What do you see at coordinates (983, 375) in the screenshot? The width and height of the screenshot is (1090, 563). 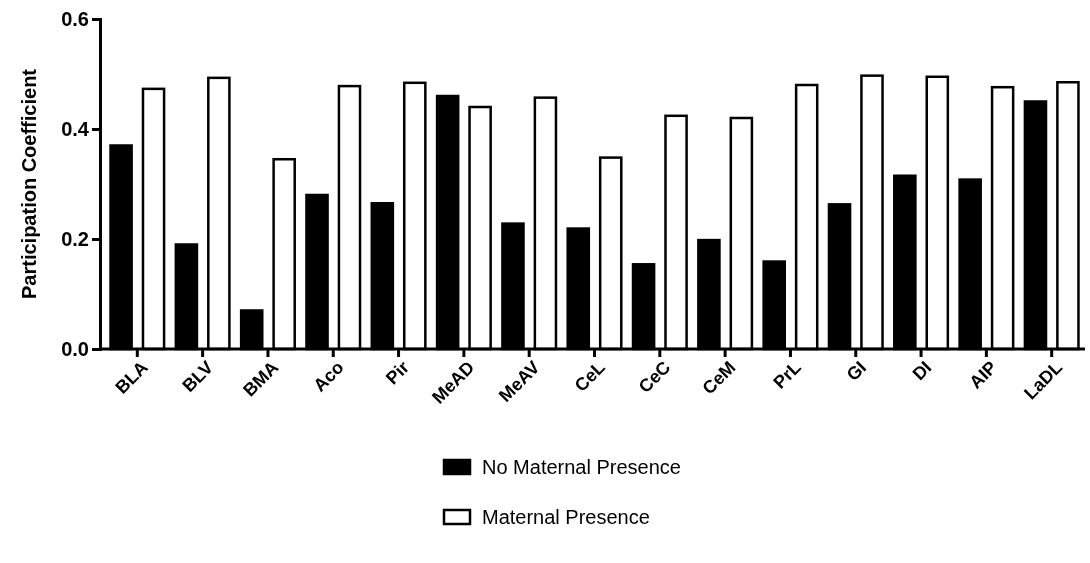 I see `x-tick-label: AIP` at bounding box center [983, 375].